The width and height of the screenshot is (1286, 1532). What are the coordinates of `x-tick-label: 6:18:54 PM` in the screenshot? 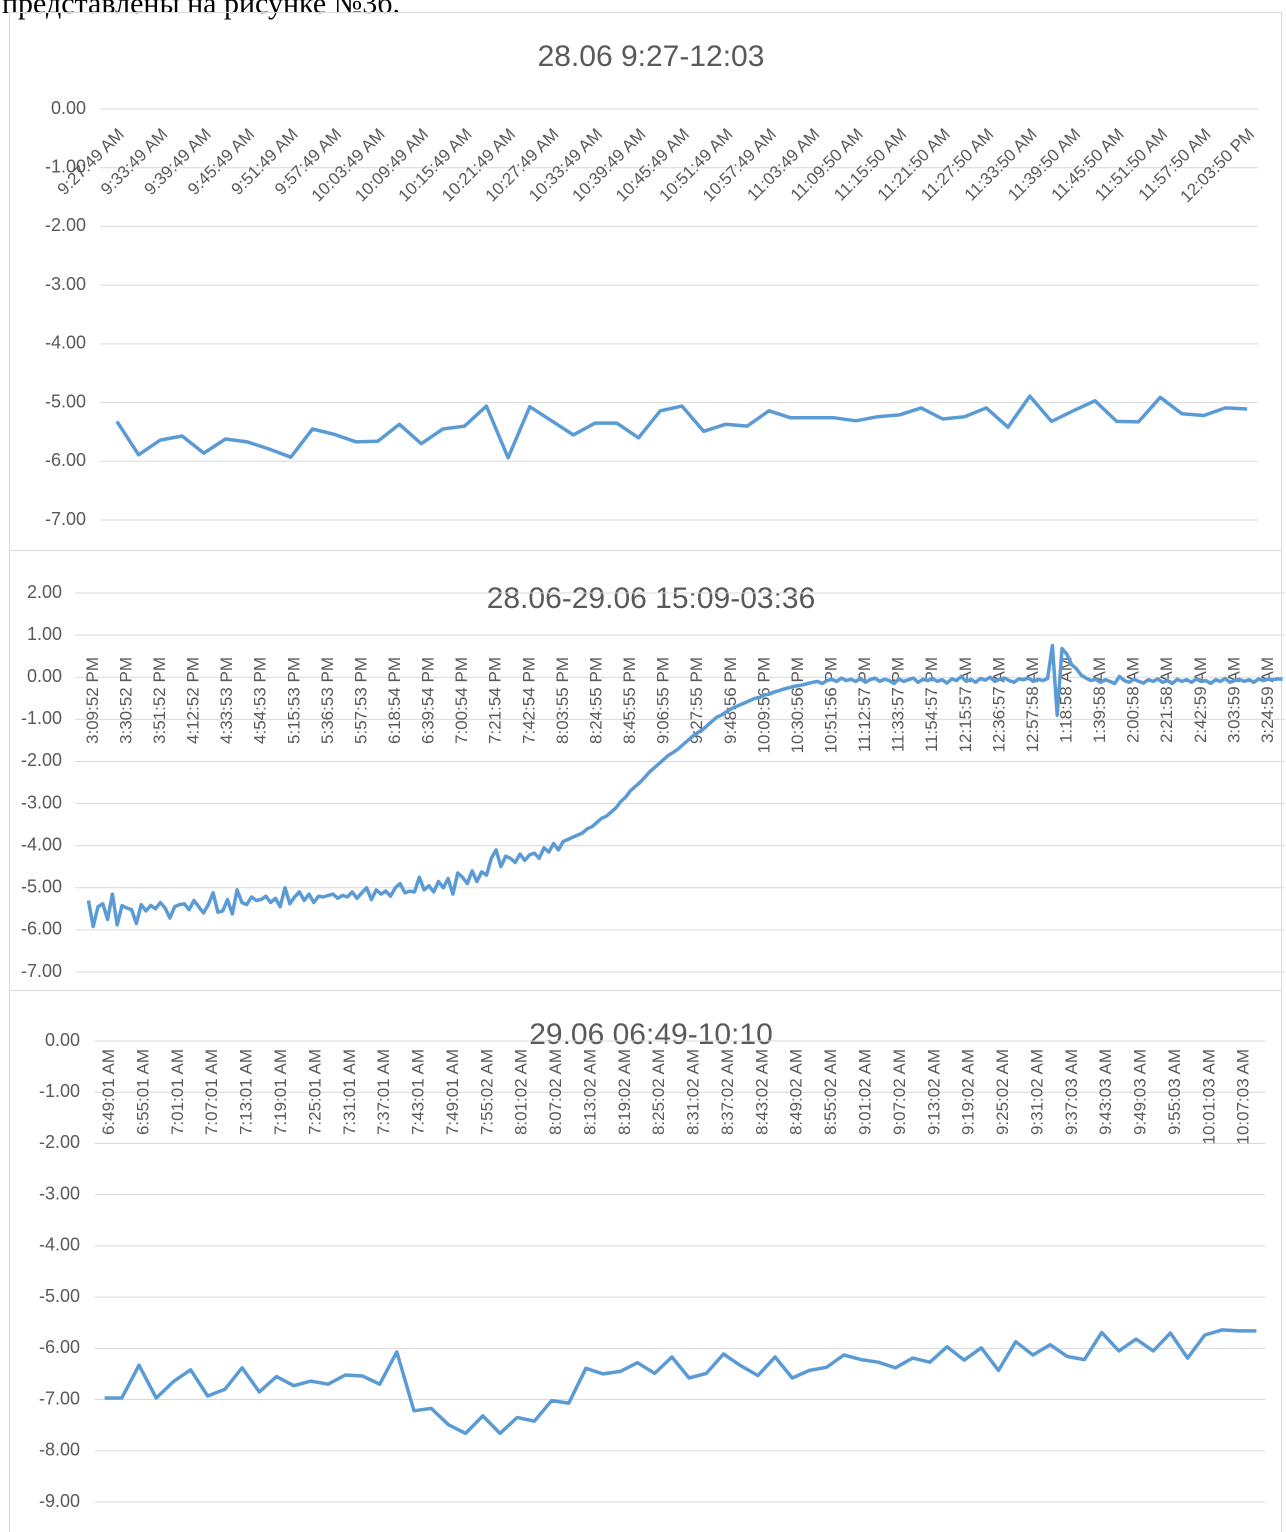 It's located at (394, 700).